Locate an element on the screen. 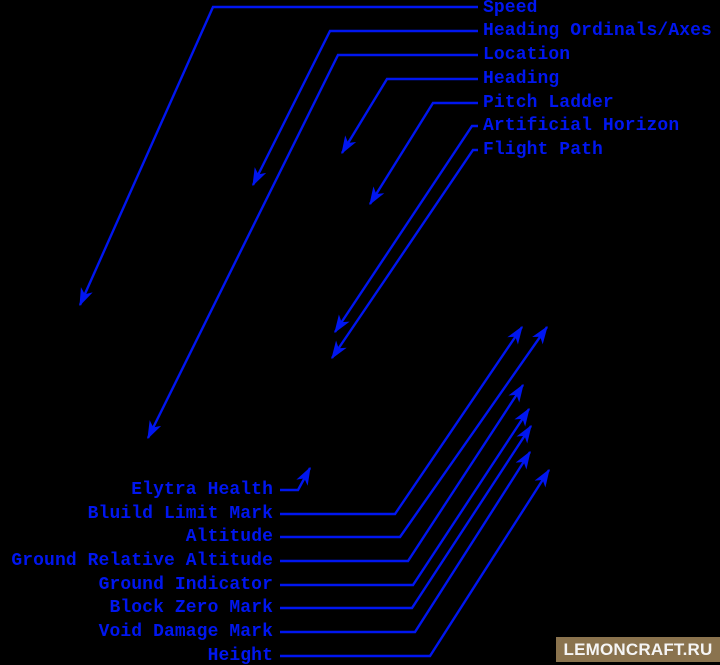 This screenshot has height=665, width=720. label-location: Location is located at coordinates (527, 55).